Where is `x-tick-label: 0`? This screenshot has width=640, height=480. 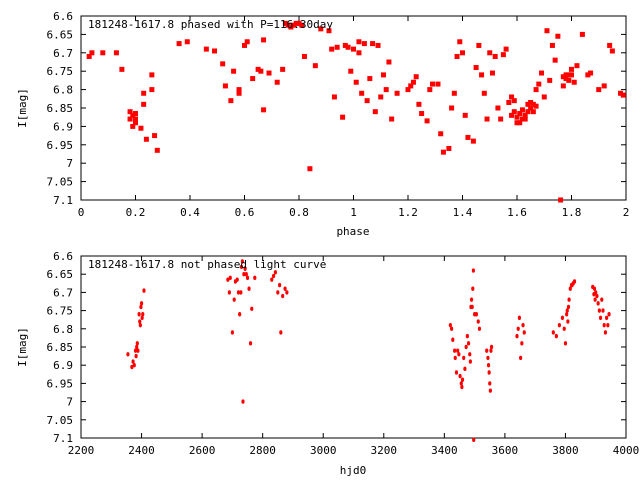 x-tick-label: 0 is located at coordinates (81, 212).